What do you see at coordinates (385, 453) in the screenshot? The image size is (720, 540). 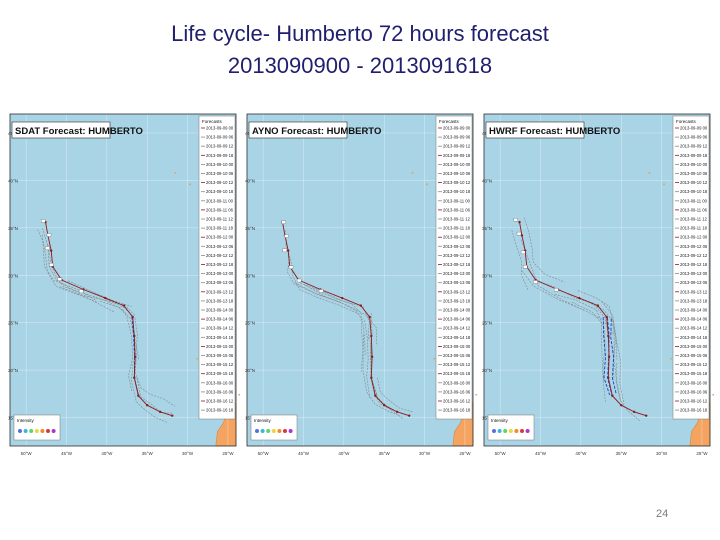 I see `longitude-label: 35°W` at bounding box center [385, 453].